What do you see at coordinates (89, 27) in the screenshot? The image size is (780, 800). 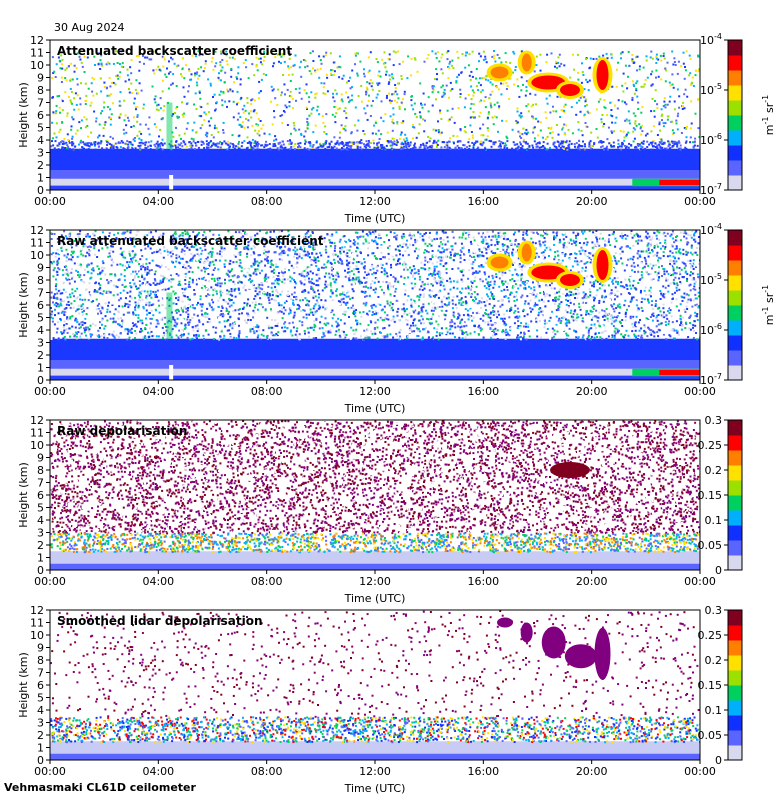 I see `date-label: 30 Aug 2024` at bounding box center [89, 27].